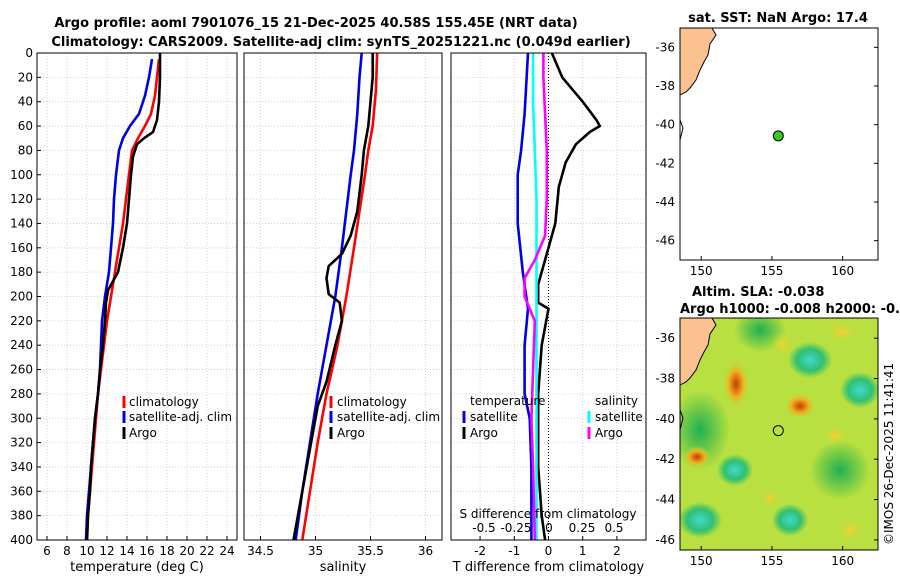 This screenshot has height=580, width=900. I want to click on legend-title-temperature: temperature, so click(507, 401).